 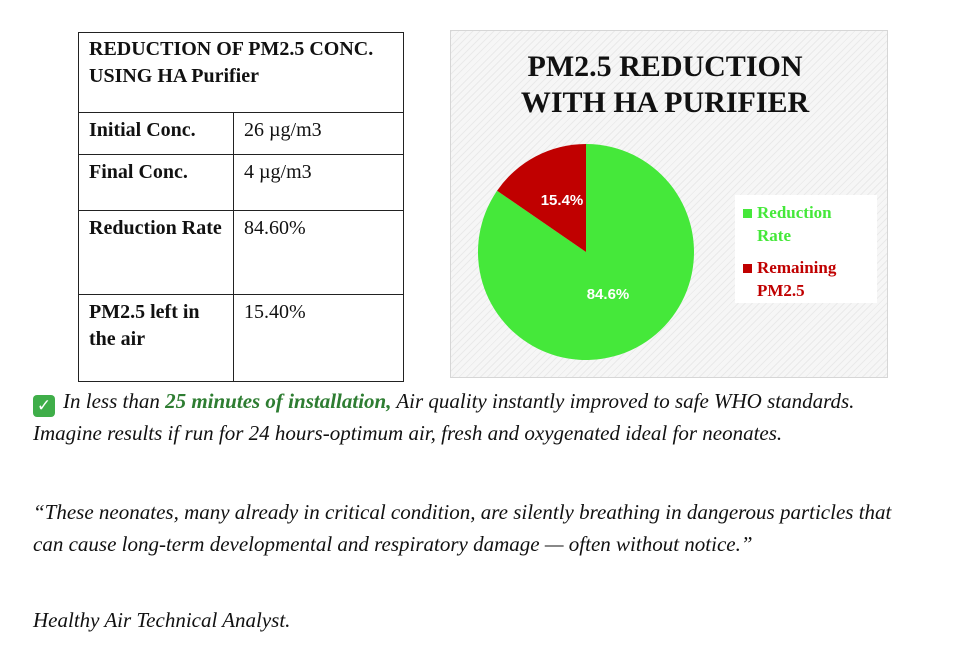 What do you see at coordinates (44, 406) in the screenshot?
I see `check-mark-icon: ✓` at bounding box center [44, 406].